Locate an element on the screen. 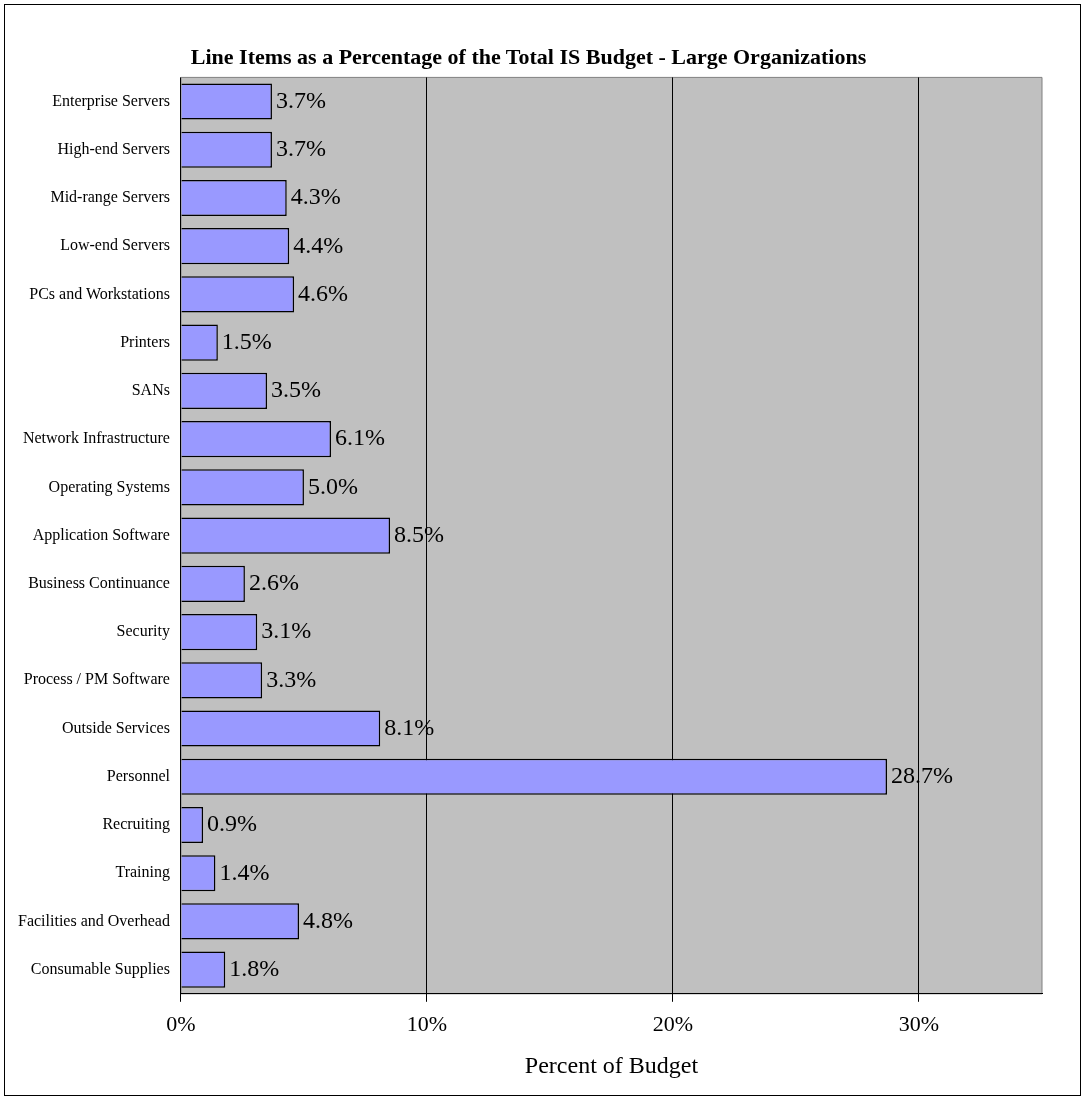 The image size is (1087, 1103). y-tick-label: Mid-range Servers is located at coordinates (110, 197).